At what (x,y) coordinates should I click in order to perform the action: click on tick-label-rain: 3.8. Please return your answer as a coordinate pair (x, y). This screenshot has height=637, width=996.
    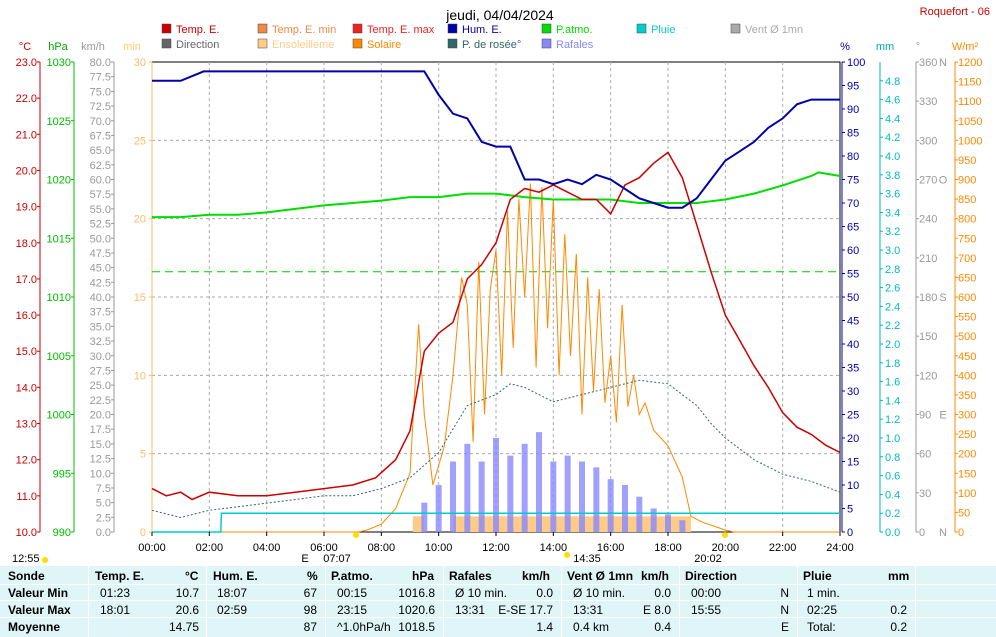
    Looking at the image, I should click on (892, 176).